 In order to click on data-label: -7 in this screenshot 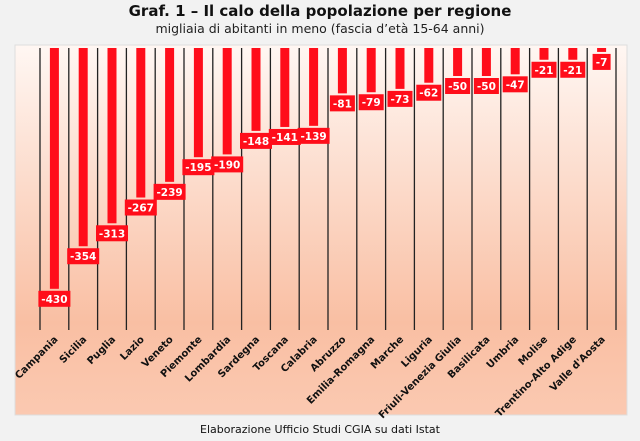, I will do `click(602, 63)`.